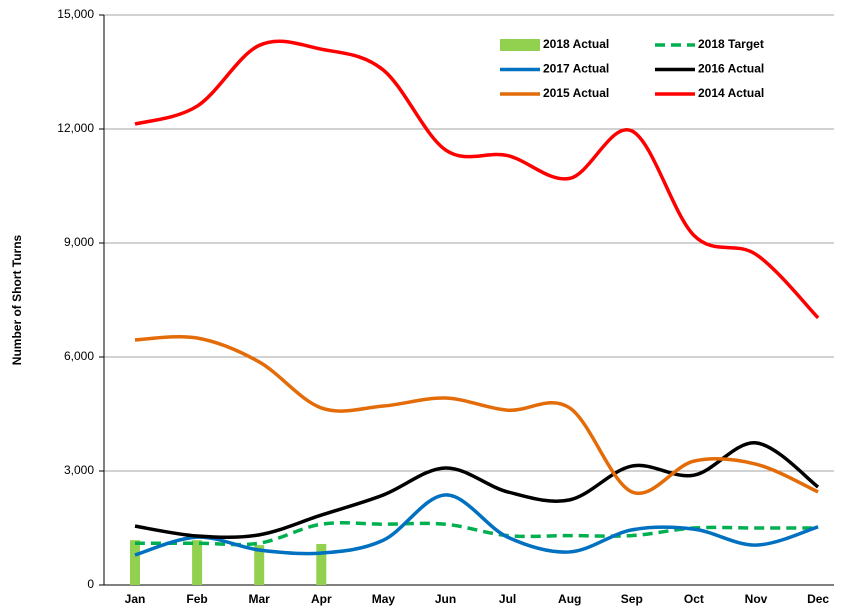 The width and height of the screenshot is (844, 614). I want to click on legend-label: 2018 Actual, so click(576, 44).